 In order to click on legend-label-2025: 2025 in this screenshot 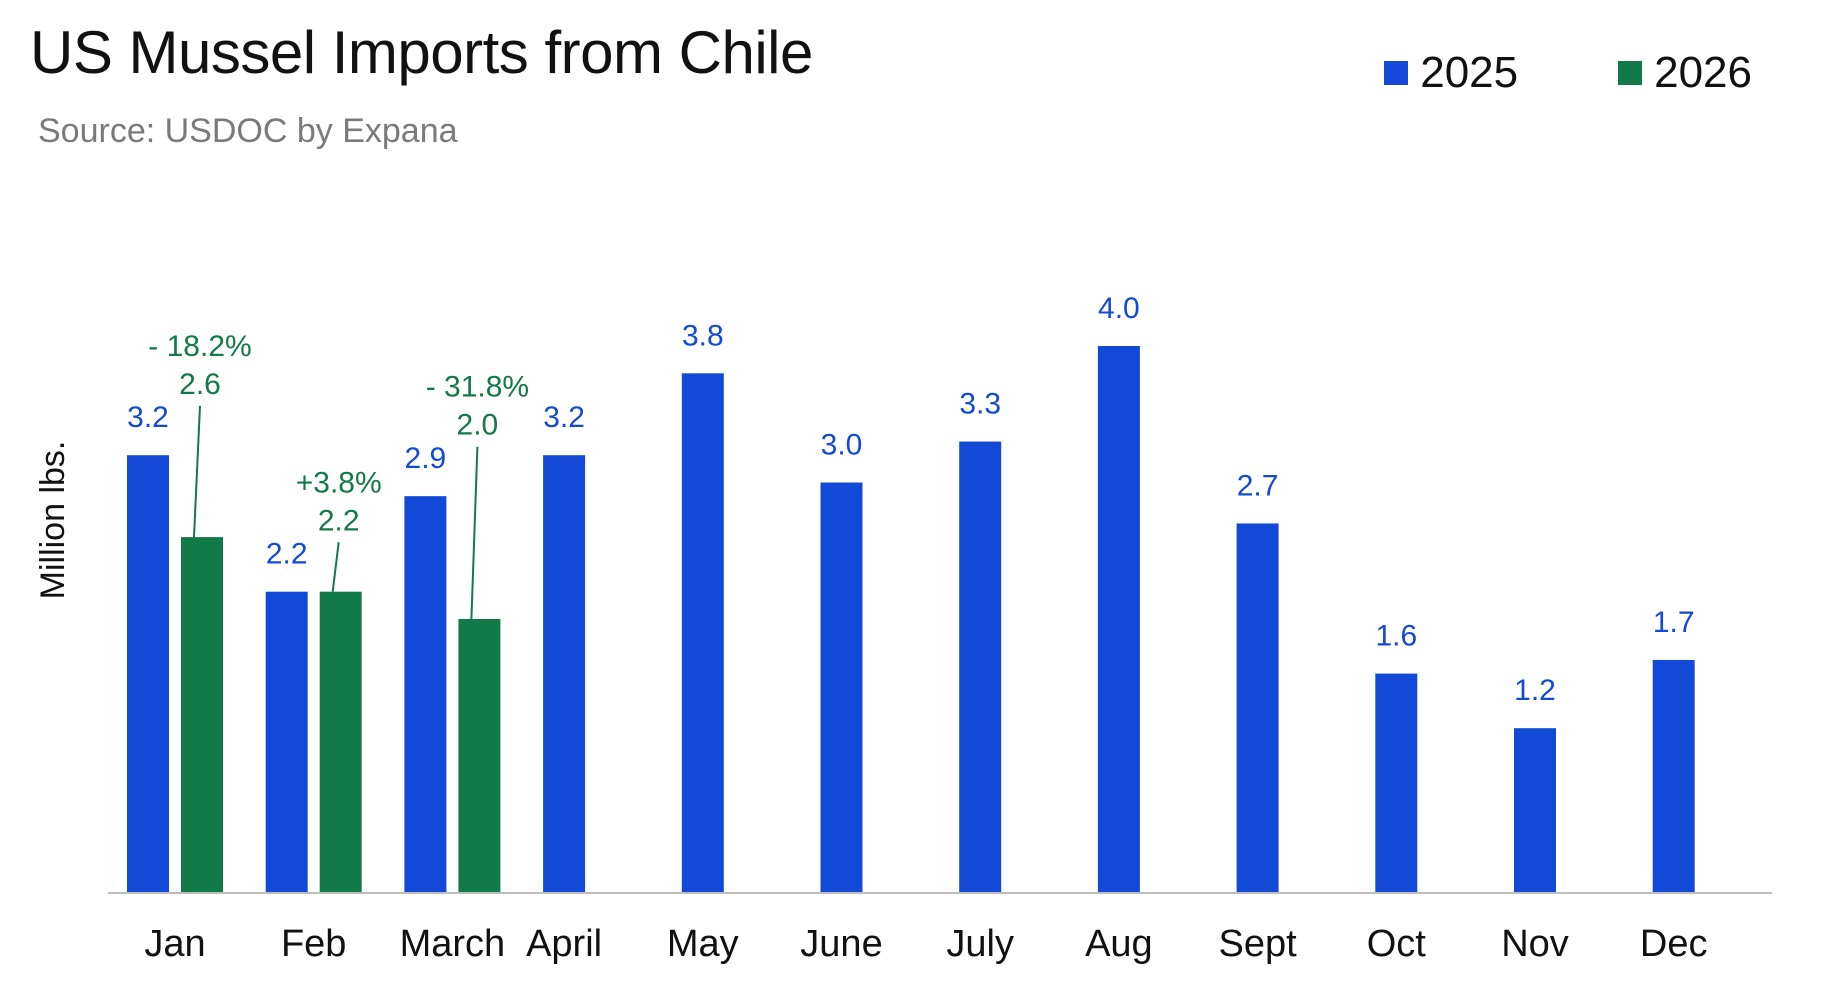, I will do `click(1469, 72)`.